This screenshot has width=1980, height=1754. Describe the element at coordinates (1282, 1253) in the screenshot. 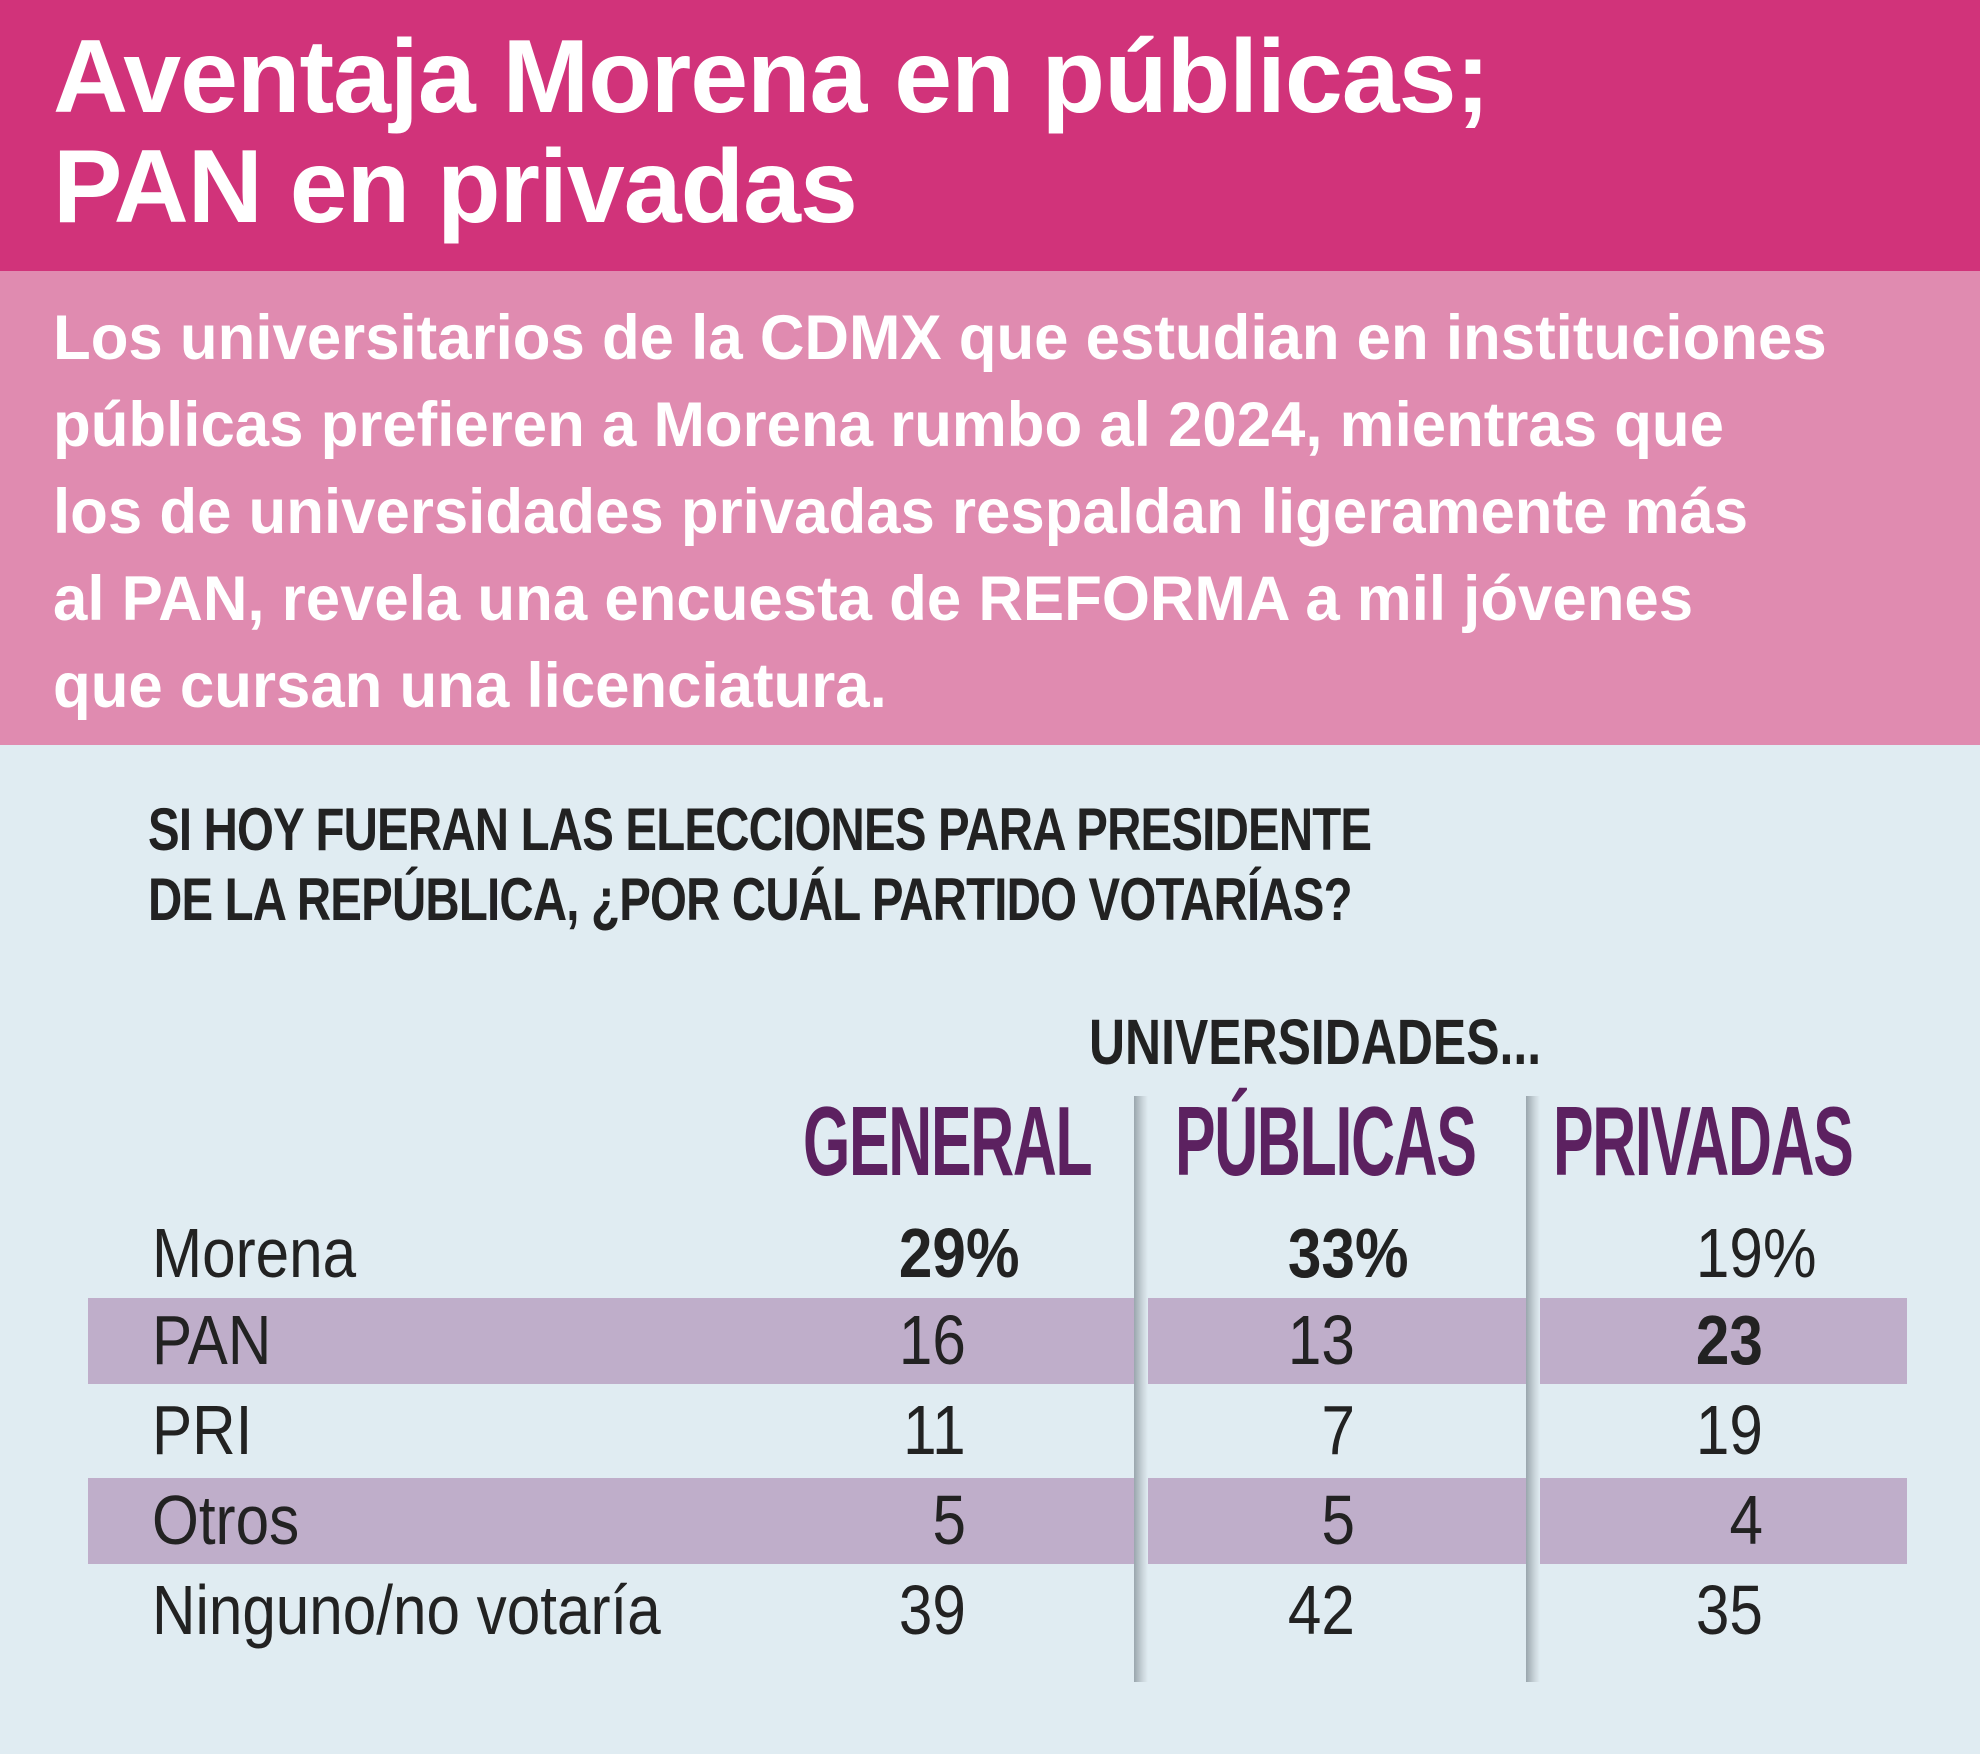

I see `table-cell: 33%` at that location.